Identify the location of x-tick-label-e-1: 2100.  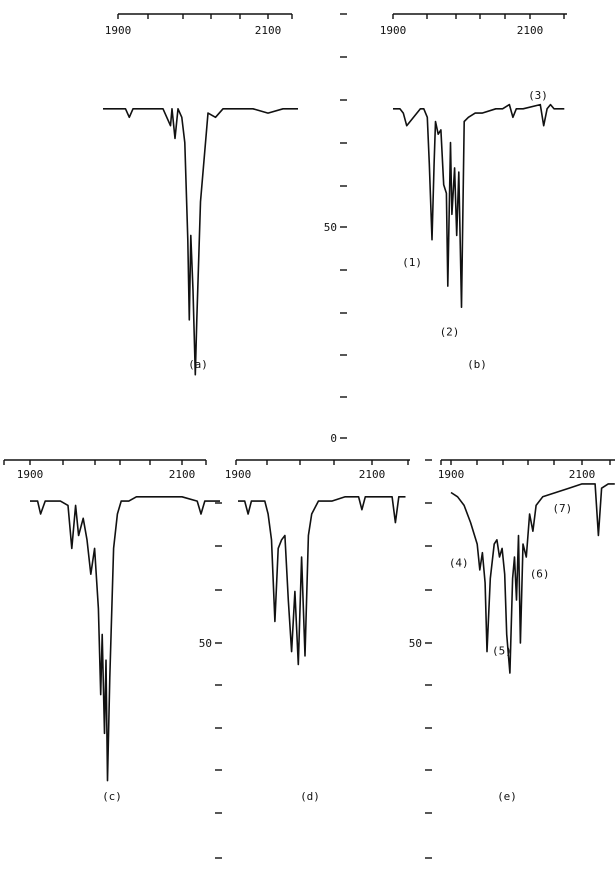
(582, 474).